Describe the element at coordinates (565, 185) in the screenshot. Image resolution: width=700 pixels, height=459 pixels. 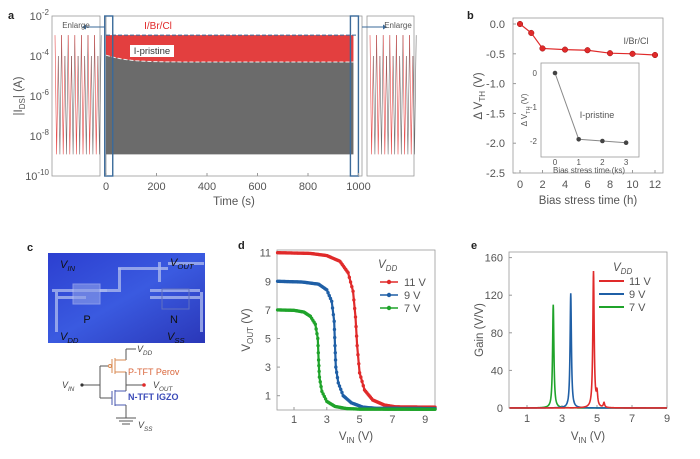
I see `x-tick-label: 4` at that location.